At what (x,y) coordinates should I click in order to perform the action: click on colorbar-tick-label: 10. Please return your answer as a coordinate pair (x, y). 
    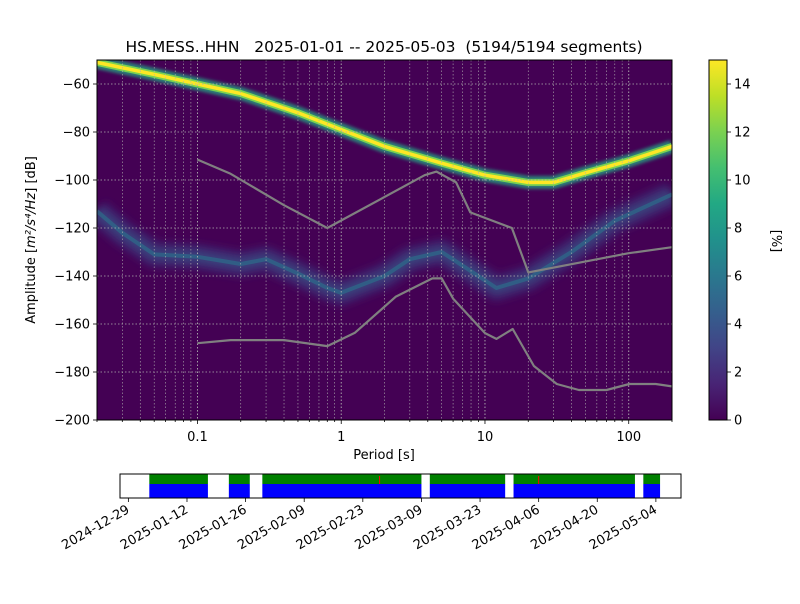
    Looking at the image, I should click on (742, 181).